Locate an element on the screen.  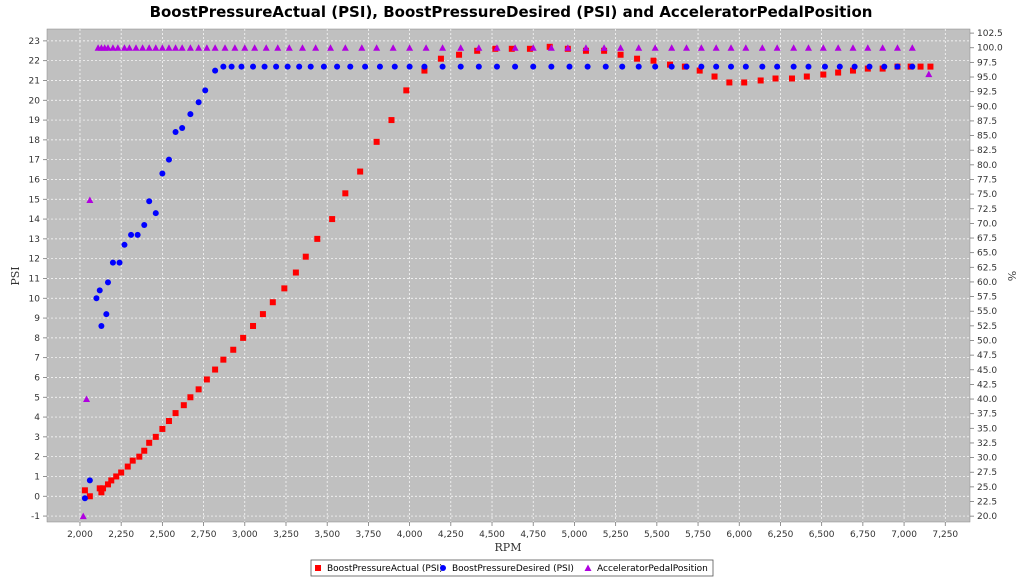
y2-tick-label: 40.0 is located at coordinates (987, 400).